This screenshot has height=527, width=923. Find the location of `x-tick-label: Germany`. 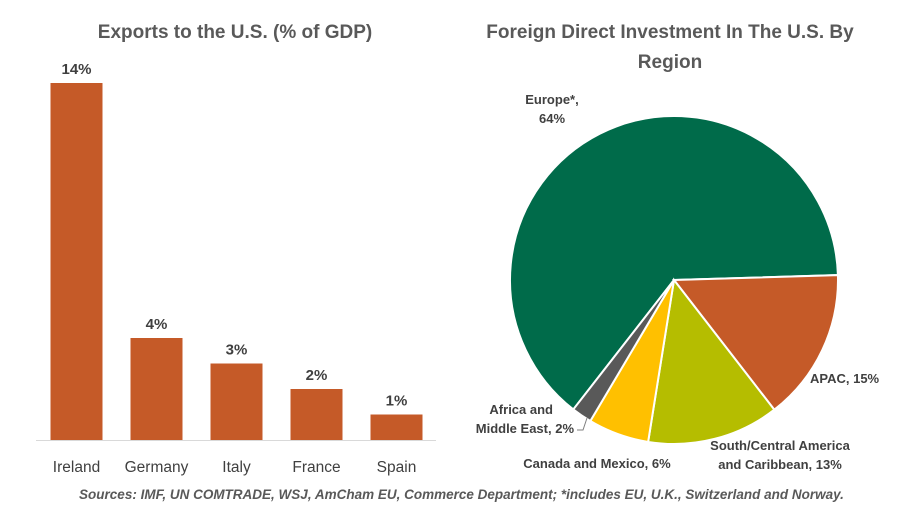

x-tick-label: Germany is located at coordinates (157, 467).